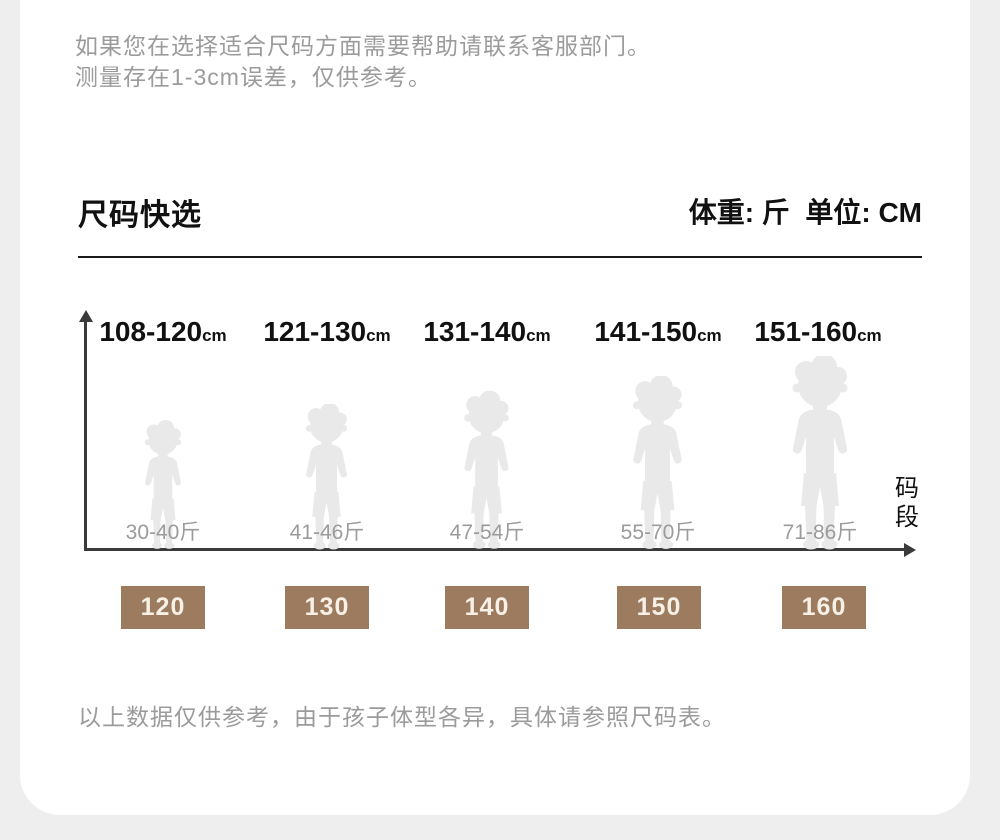 This screenshot has width=1000, height=840. What do you see at coordinates (805, 212) in the screenshot?
I see `units-note: 体重: 斤 单位: CM` at bounding box center [805, 212].